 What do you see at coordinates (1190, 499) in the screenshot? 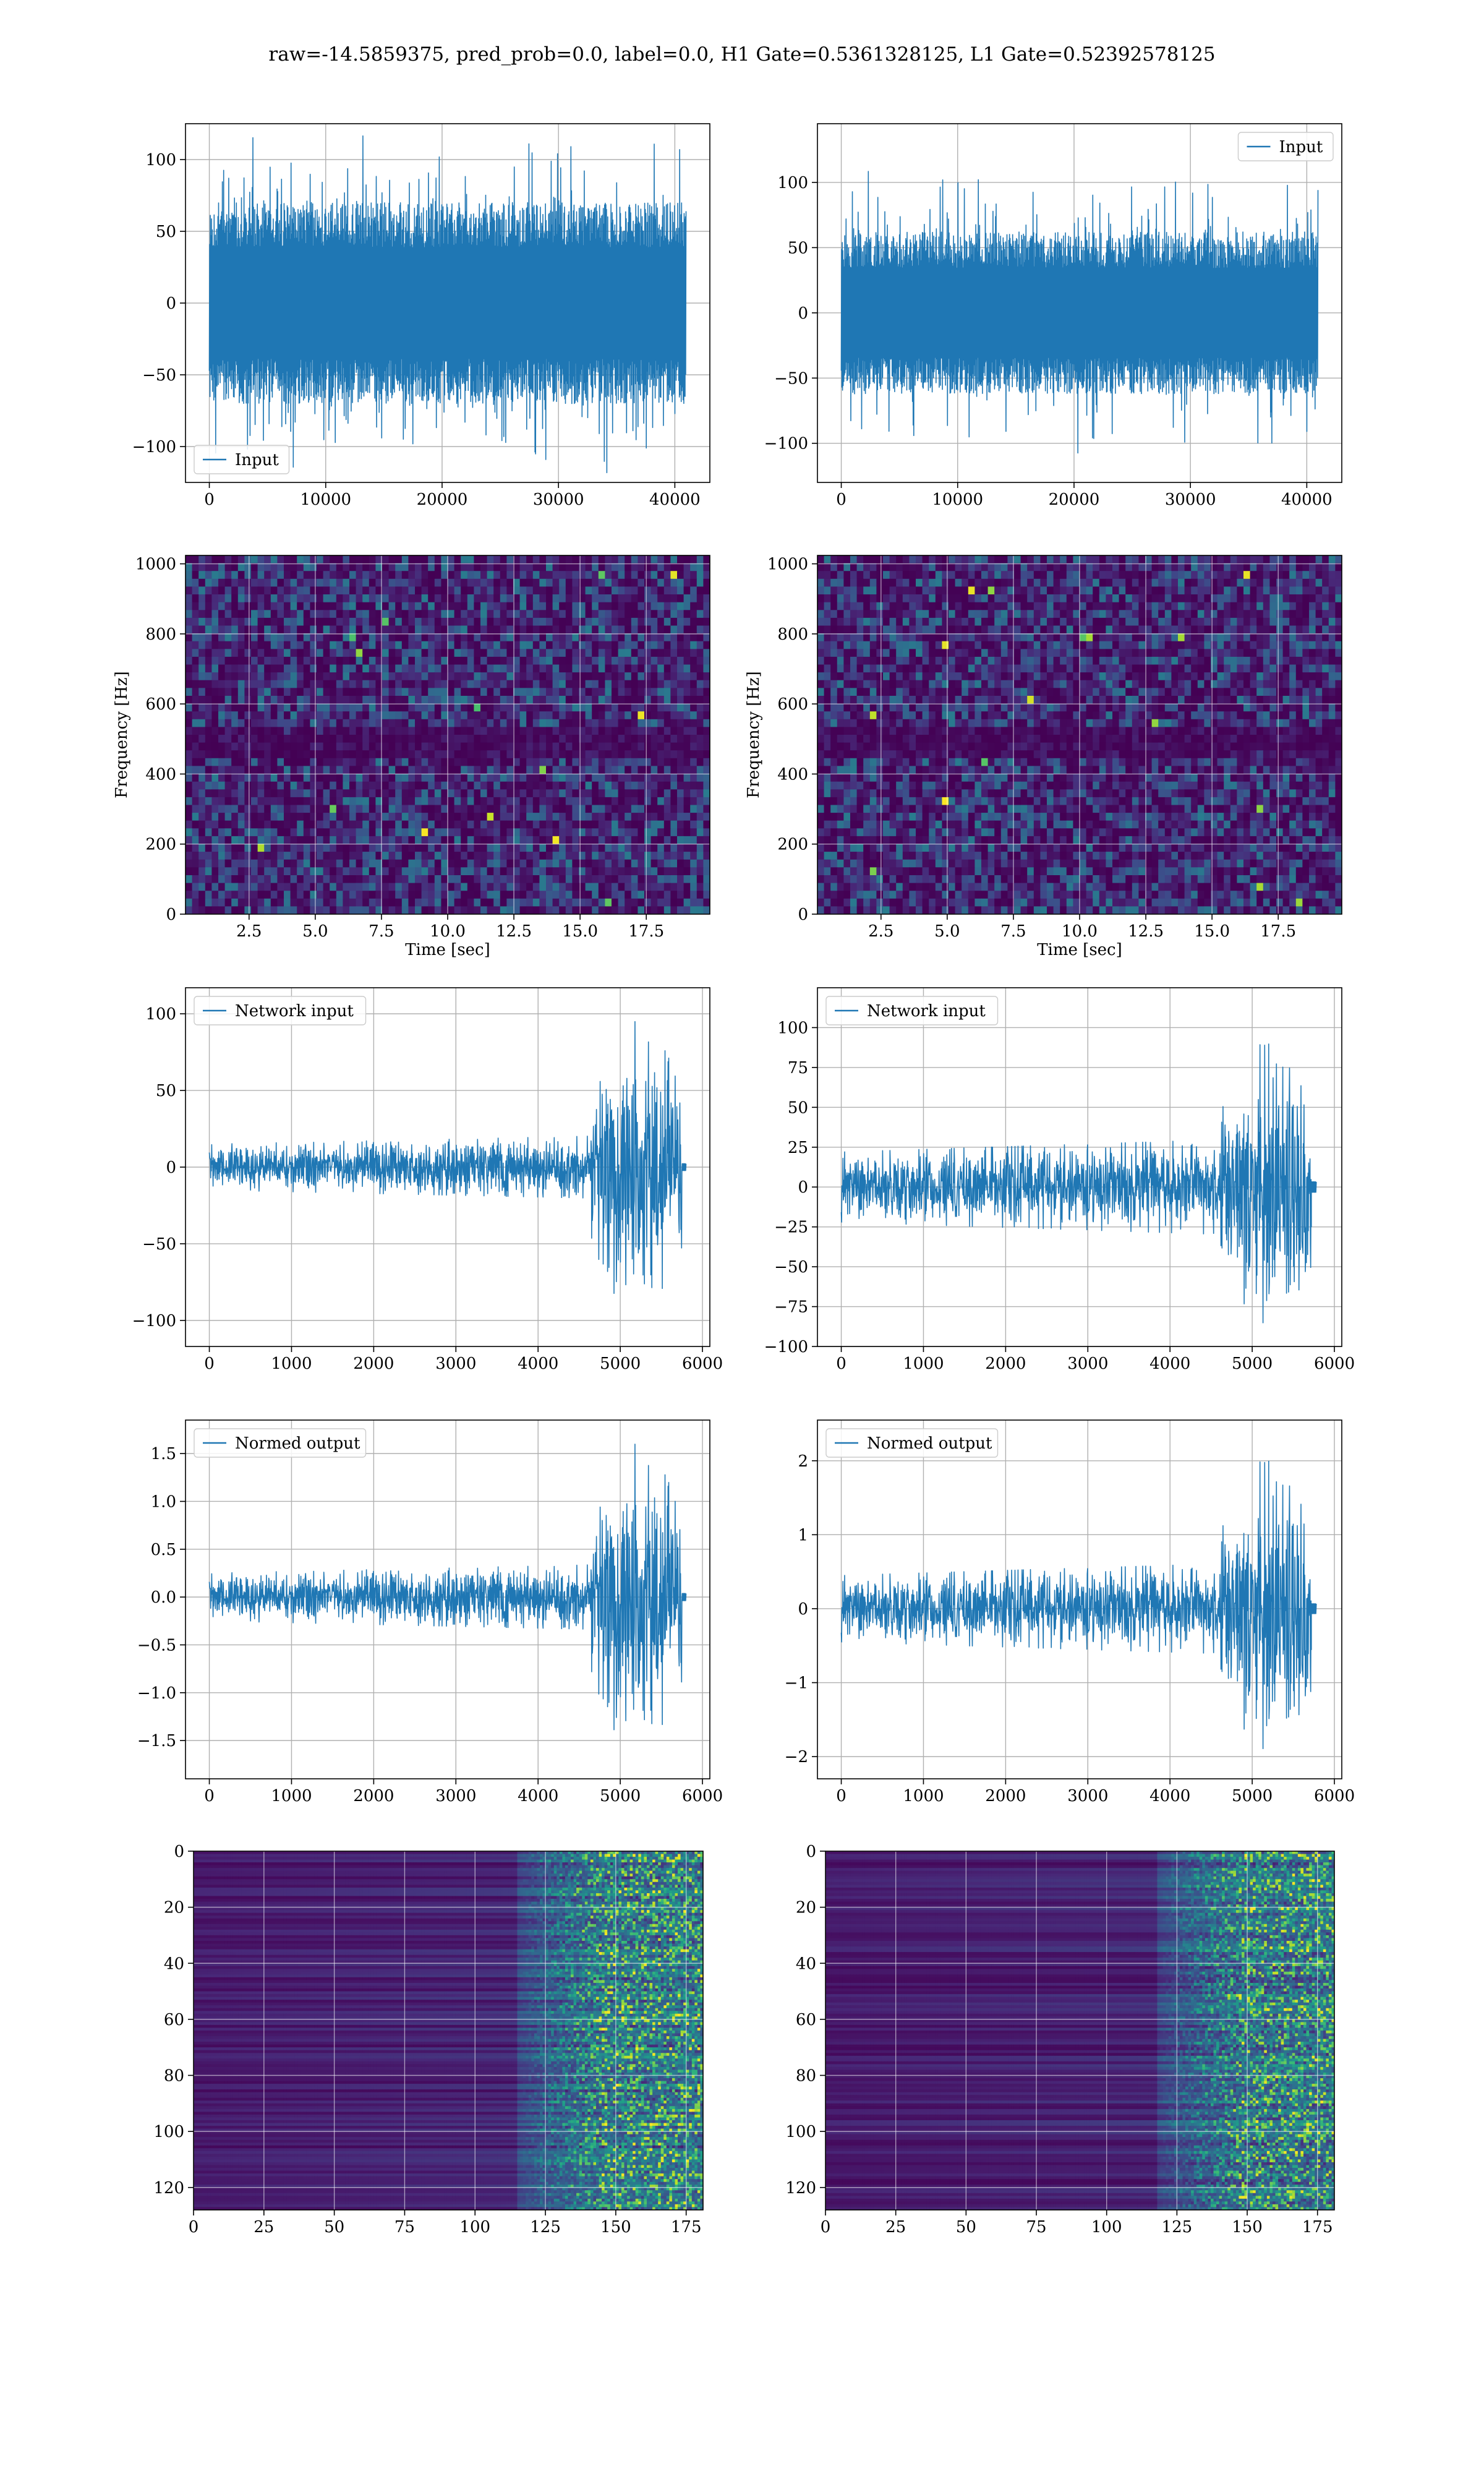
I see `l1-input-xtick-label: 30000` at bounding box center [1190, 499].